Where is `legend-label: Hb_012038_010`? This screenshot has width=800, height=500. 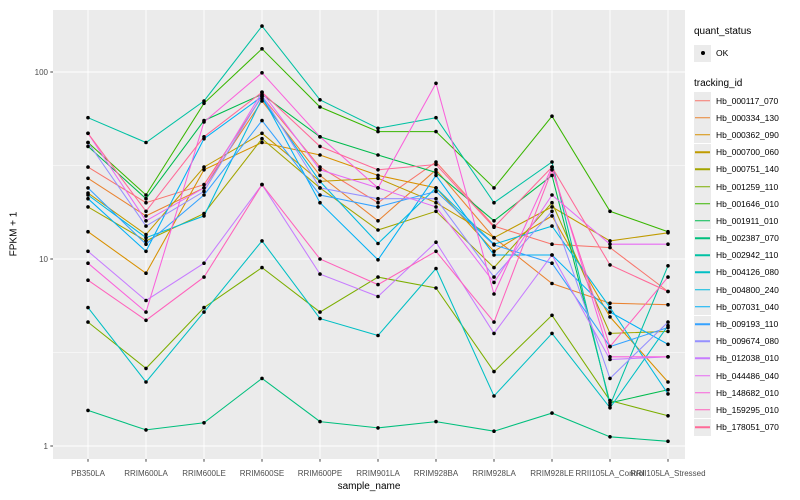 legend-label: Hb_012038_010 is located at coordinates (747, 358).